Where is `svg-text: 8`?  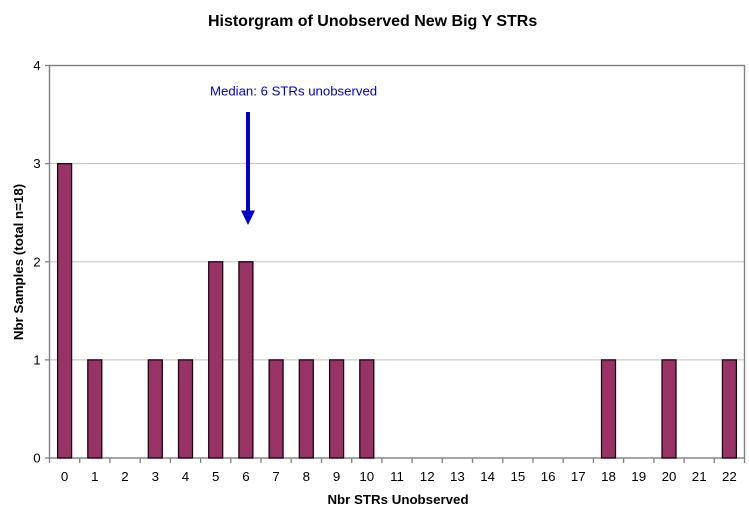
svg-text: 8 is located at coordinates (306, 476).